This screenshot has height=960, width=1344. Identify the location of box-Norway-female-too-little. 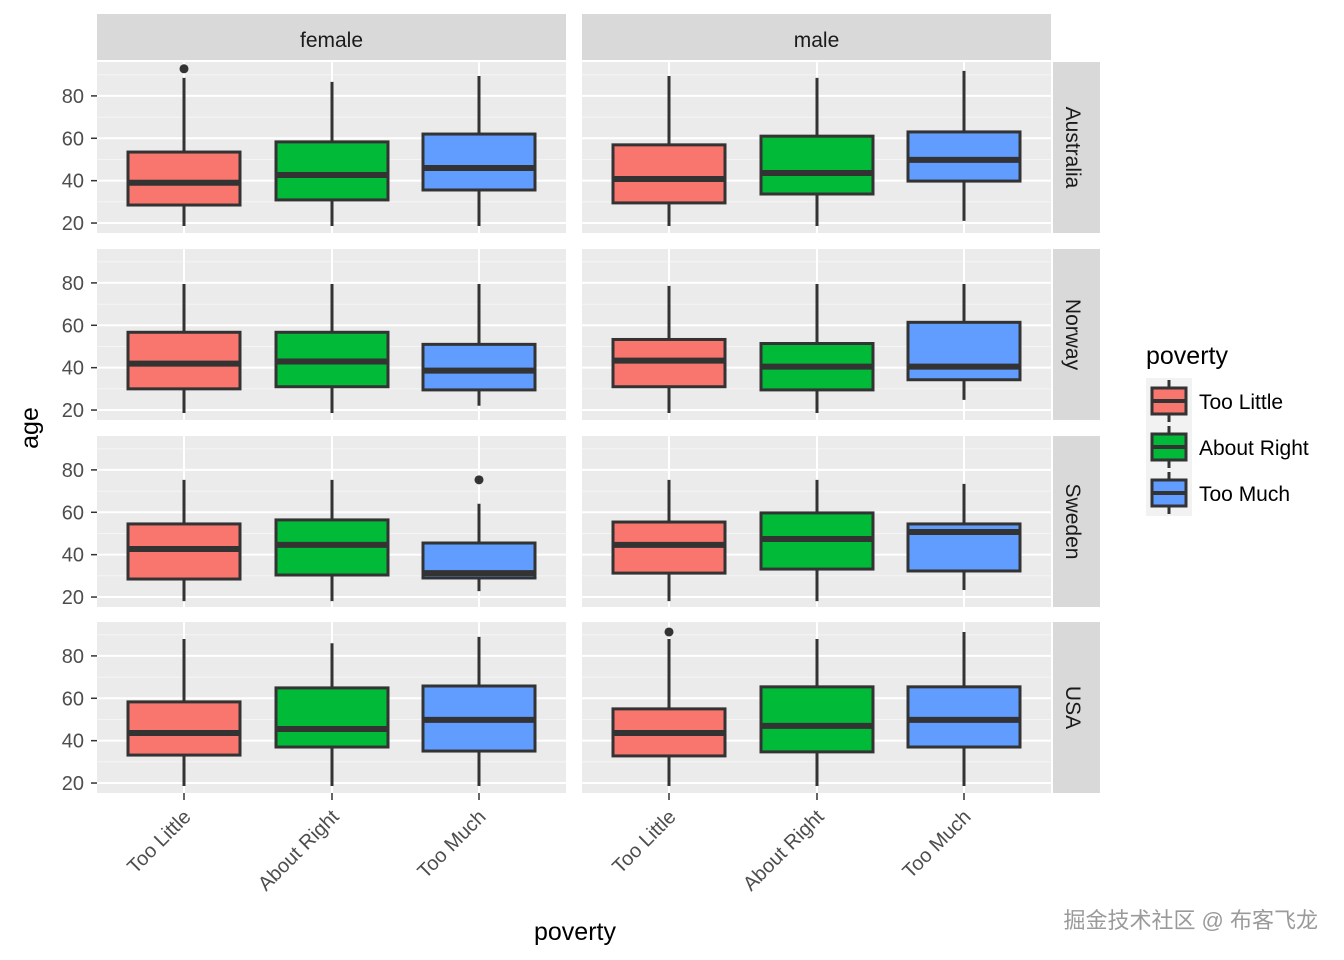
(184, 348).